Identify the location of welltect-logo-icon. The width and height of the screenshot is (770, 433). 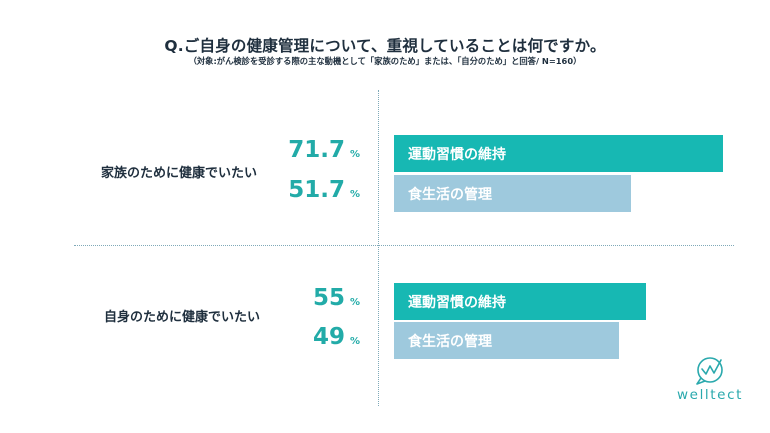
(709, 371).